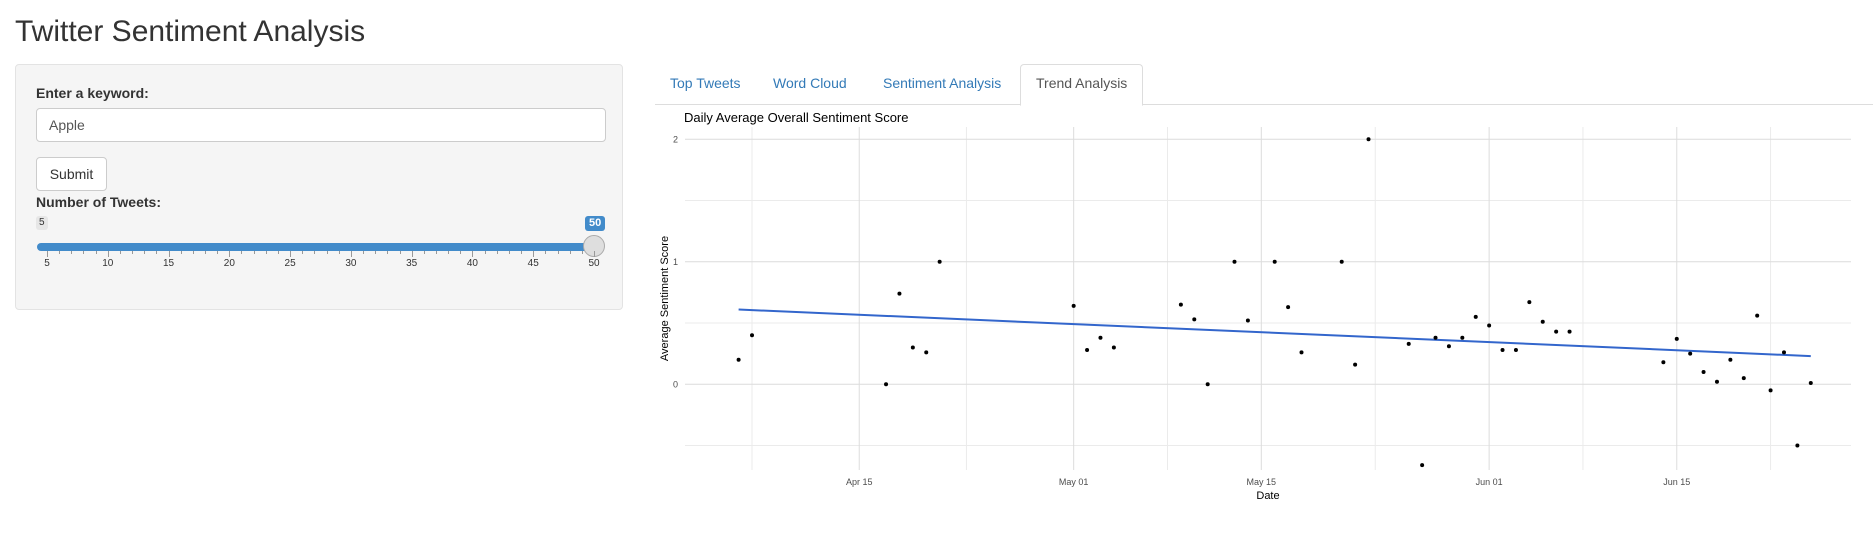  I want to click on x-axis-title: Date, so click(1267, 496).